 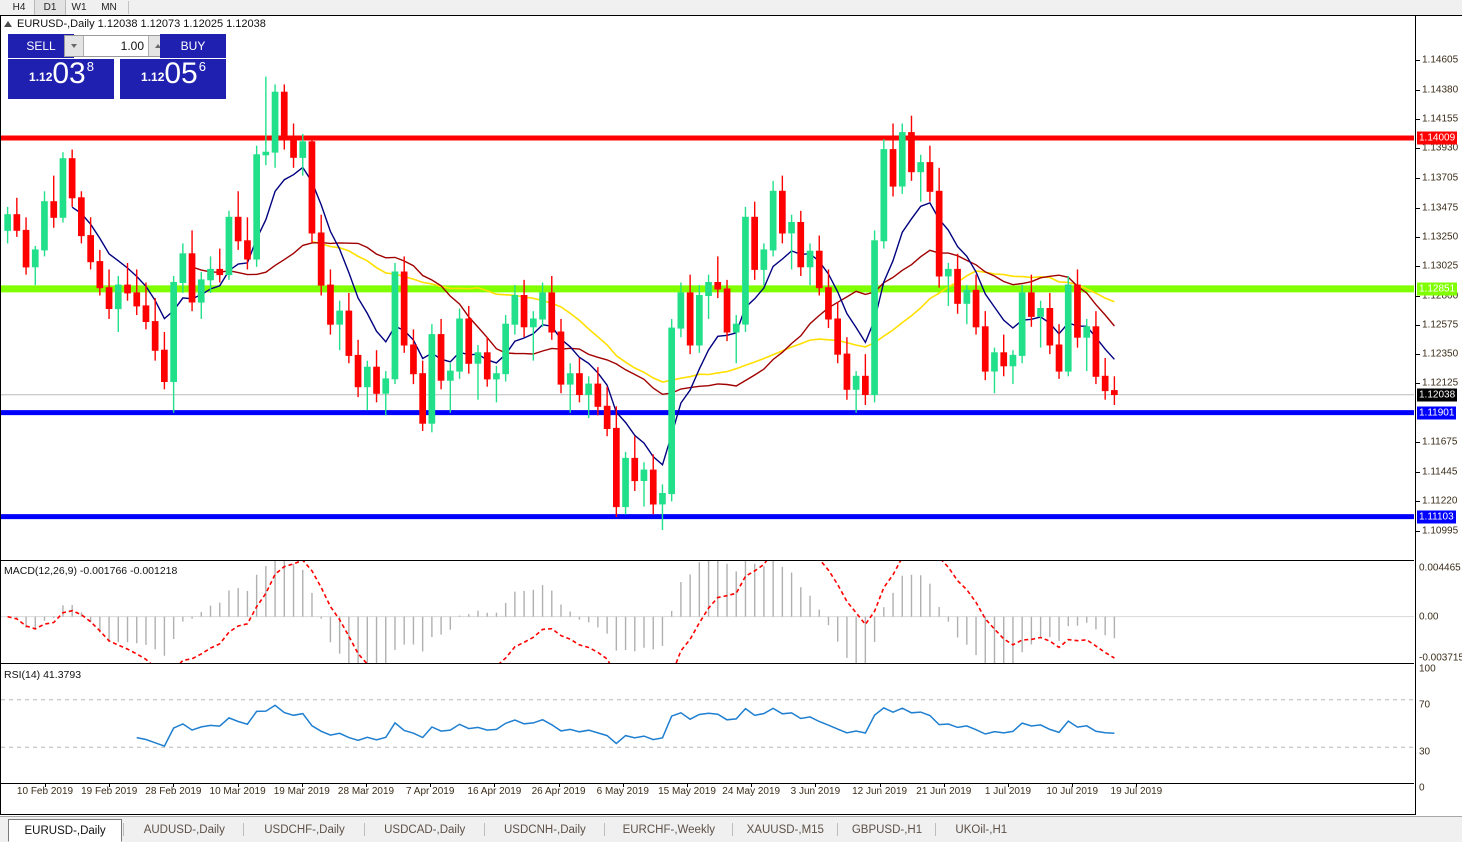 What do you see at coordinates (19, 7) in the screenshot?
I see `period-tab-h4: H4` at bounding box center [19, 7].